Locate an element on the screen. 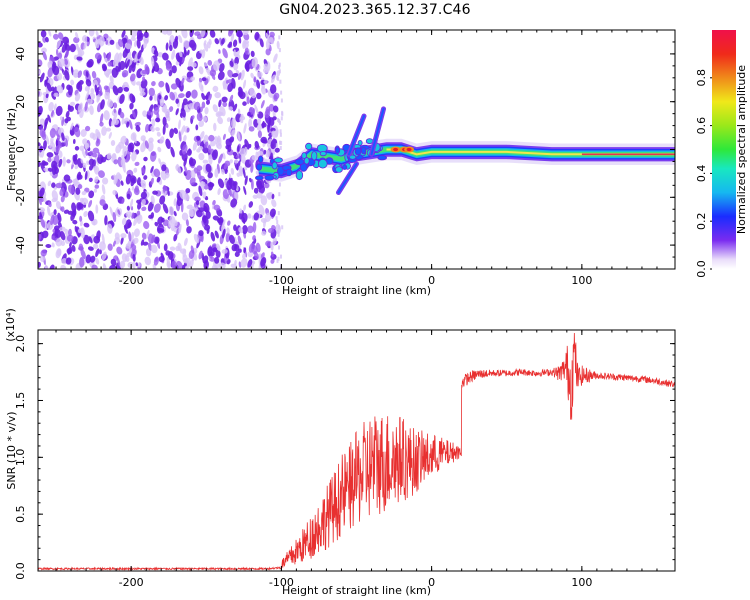 The image size is (750, 600). snr-ytick-label: 1.5 is located at coordinates (20, 401).